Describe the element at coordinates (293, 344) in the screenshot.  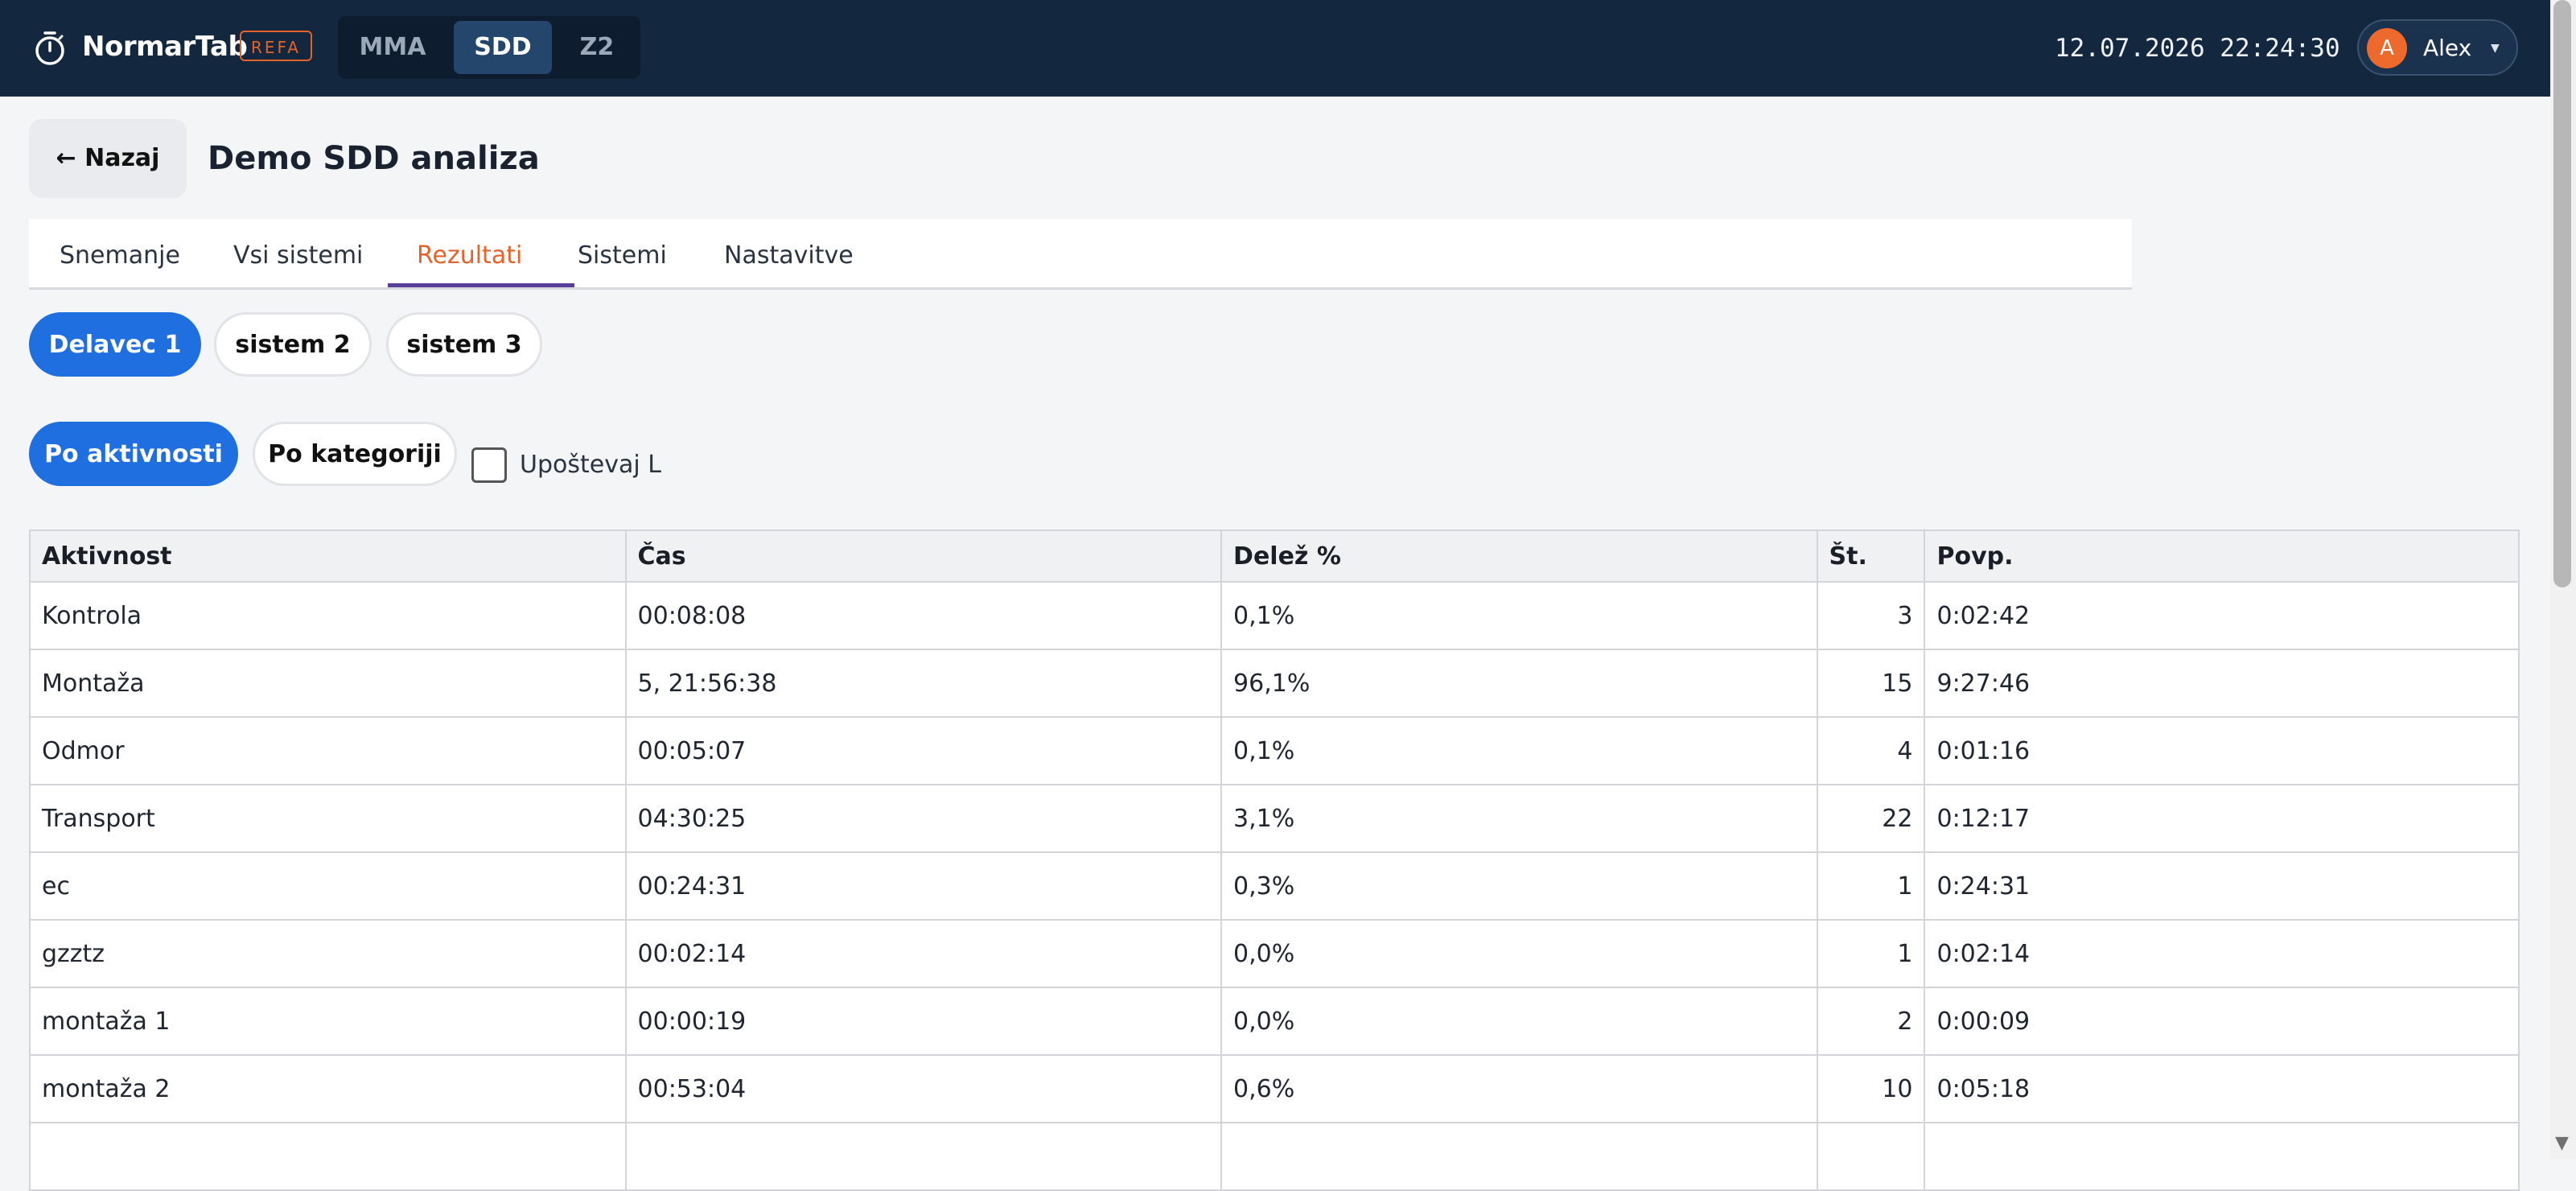
I see `worker-chip-sistem-2: sistem 2` at that location.